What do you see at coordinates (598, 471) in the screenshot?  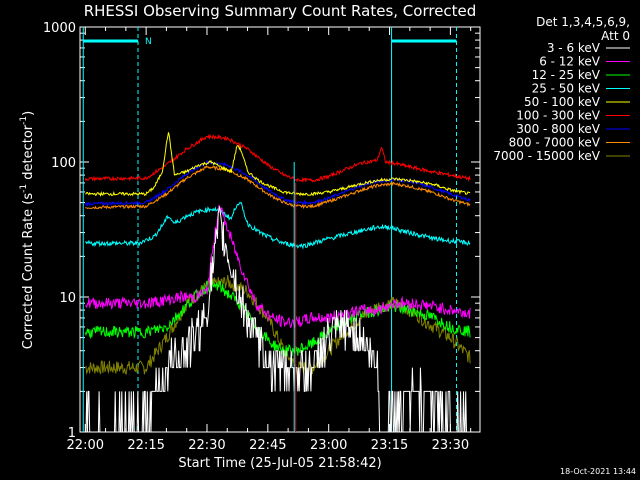 I see `footer-timestamp: 18-Oct-2021 13:44` at bounding box center [598, 471].